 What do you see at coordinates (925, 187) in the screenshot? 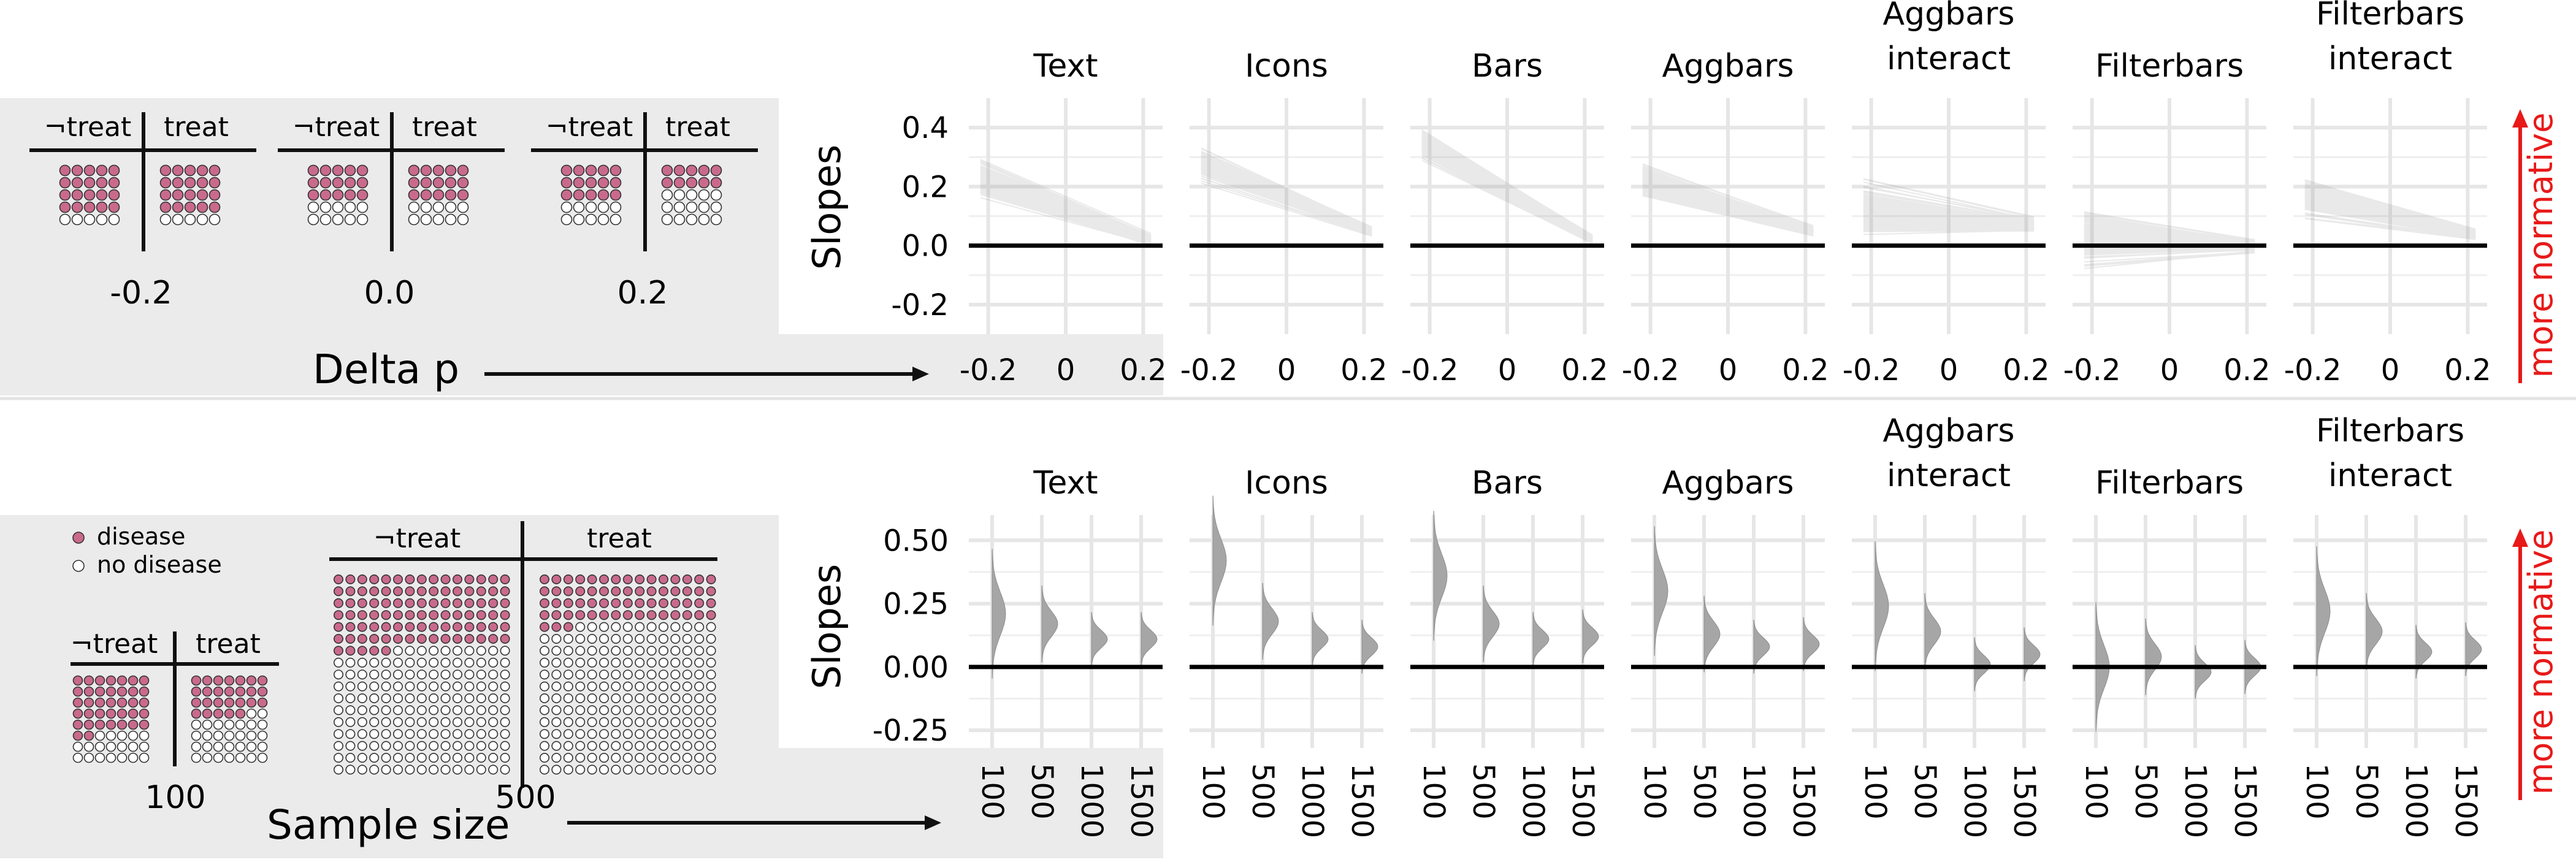
I see `y-tick-label-top: 0.2` at bounding box center [925, 187].